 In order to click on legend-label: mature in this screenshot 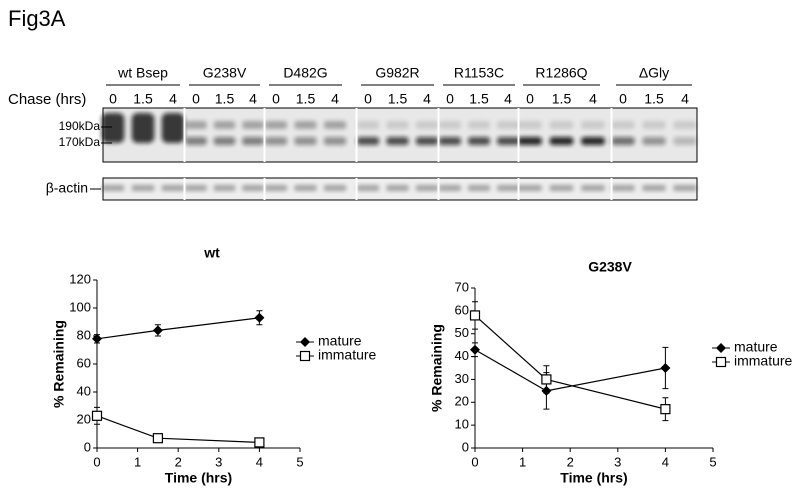, I will do `click(340, 341)`.